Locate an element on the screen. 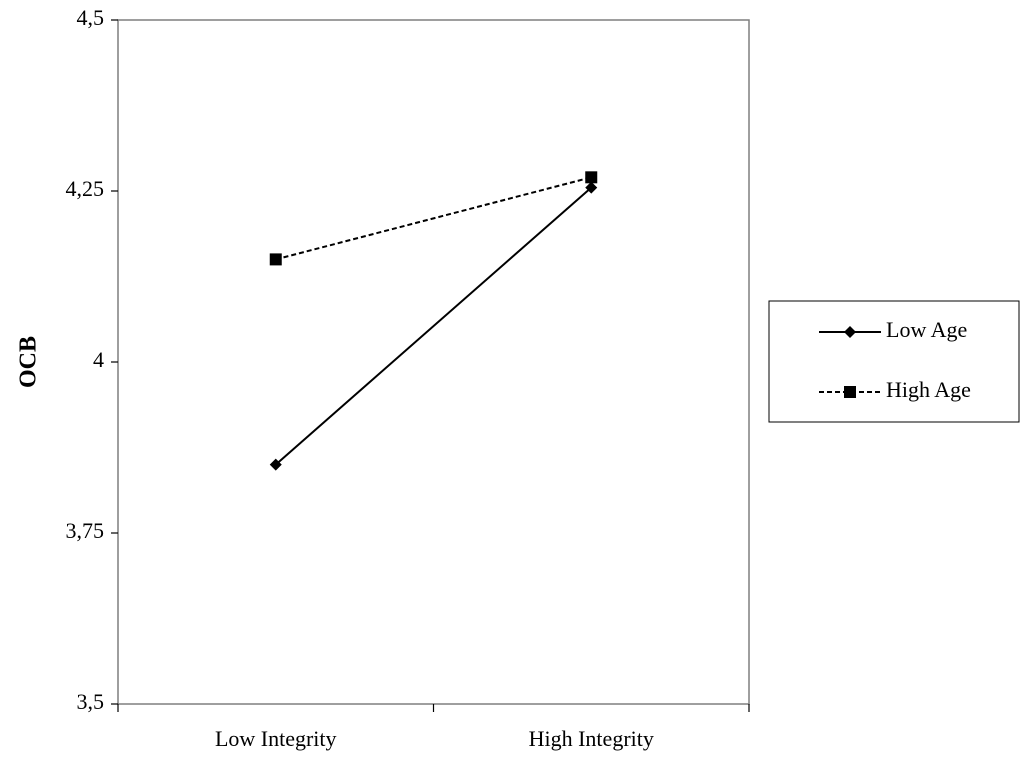 The width and height of the screenshot is (1031, 760). legend-entry: Low Age is located at coordinates (893, 329).